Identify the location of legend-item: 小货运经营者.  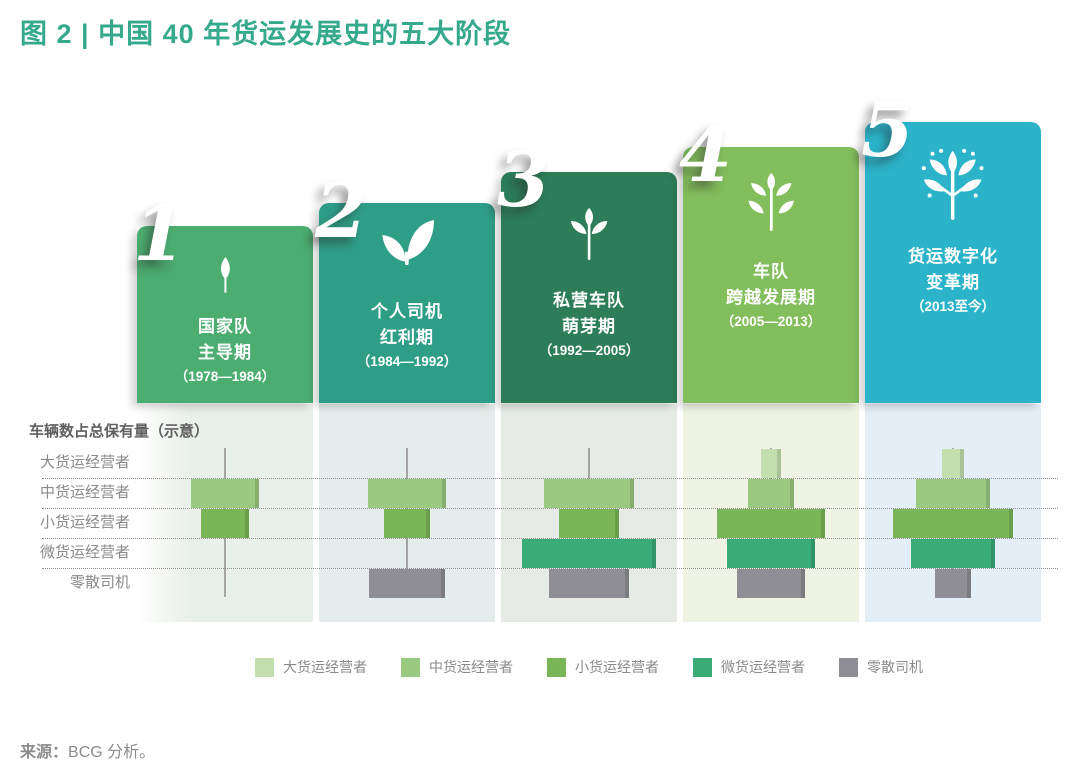
(603, 667).